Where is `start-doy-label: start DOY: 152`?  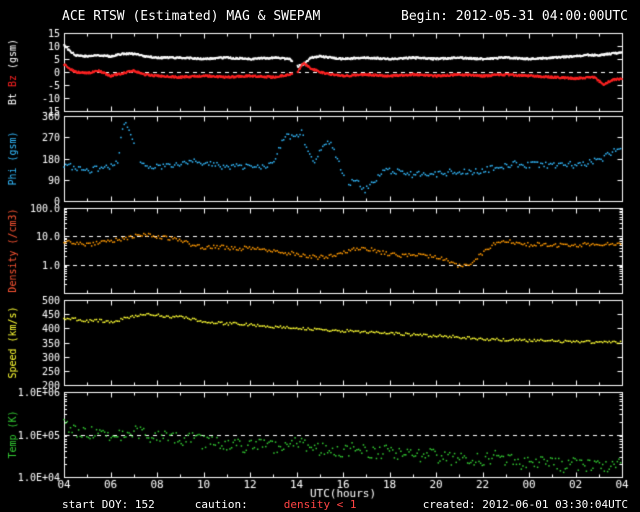 start-doy-label: start DOY: 152 is located at coordinates (108, 504).